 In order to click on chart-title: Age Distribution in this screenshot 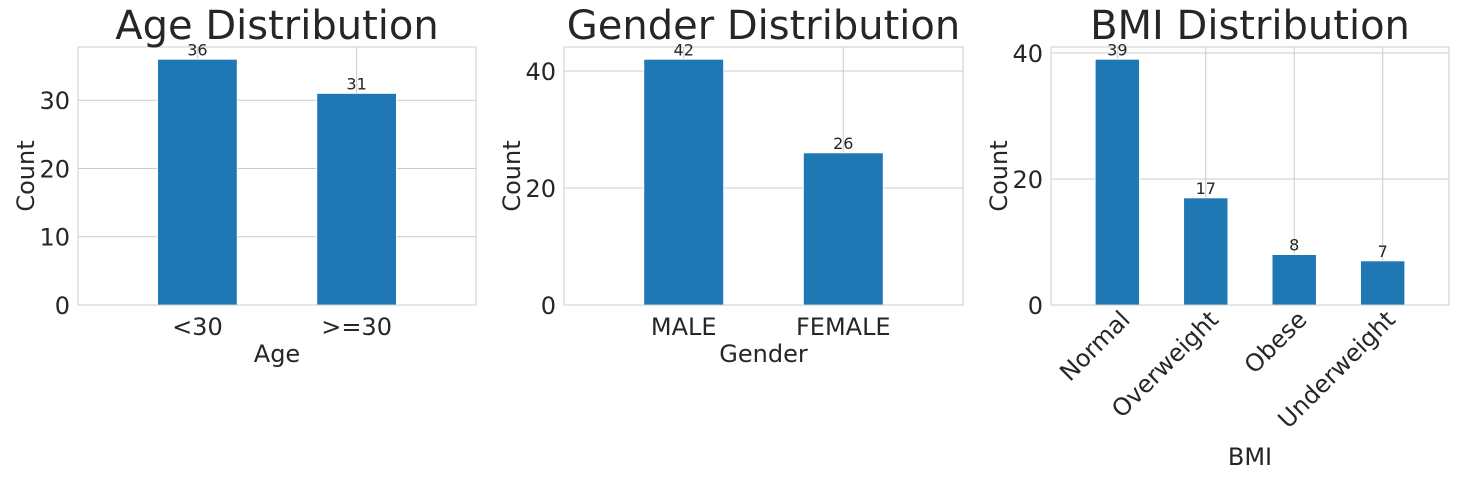, I will do `click(276, 26)`.